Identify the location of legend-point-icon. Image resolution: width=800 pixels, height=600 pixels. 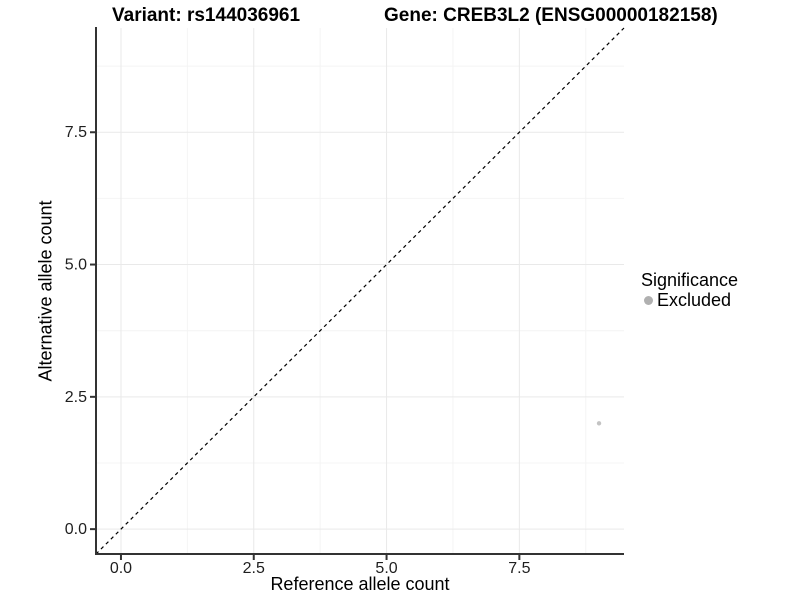
(648, 300).